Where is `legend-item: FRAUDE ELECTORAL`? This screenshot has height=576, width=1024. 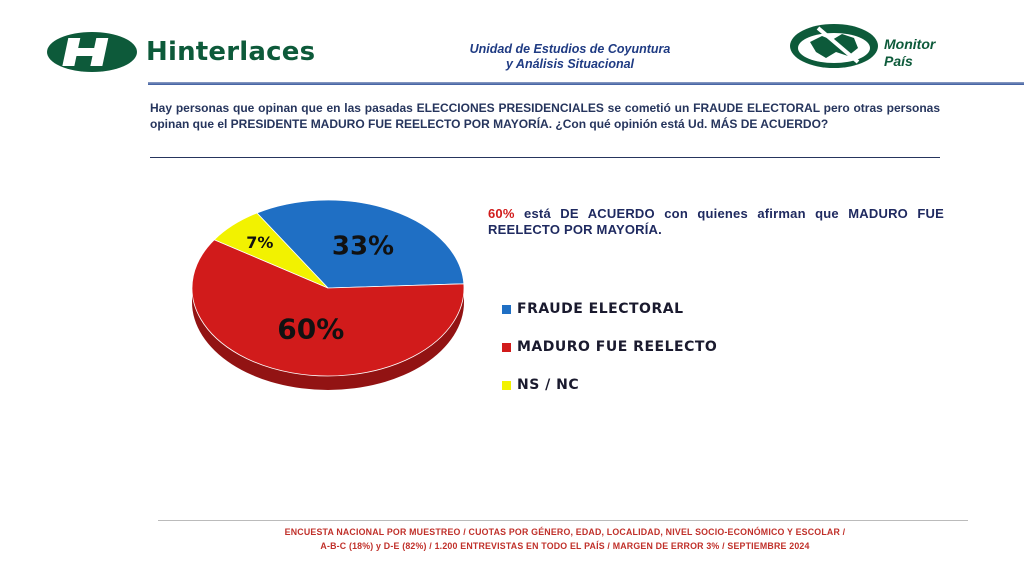 legend-item: FRAUDE ELECTORAL is located at coordinates (609, 309).